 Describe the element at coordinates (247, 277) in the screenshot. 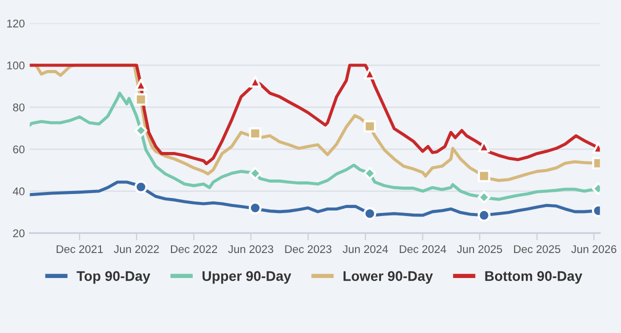

I see `legend-label: Upper 90-Day` at that location.